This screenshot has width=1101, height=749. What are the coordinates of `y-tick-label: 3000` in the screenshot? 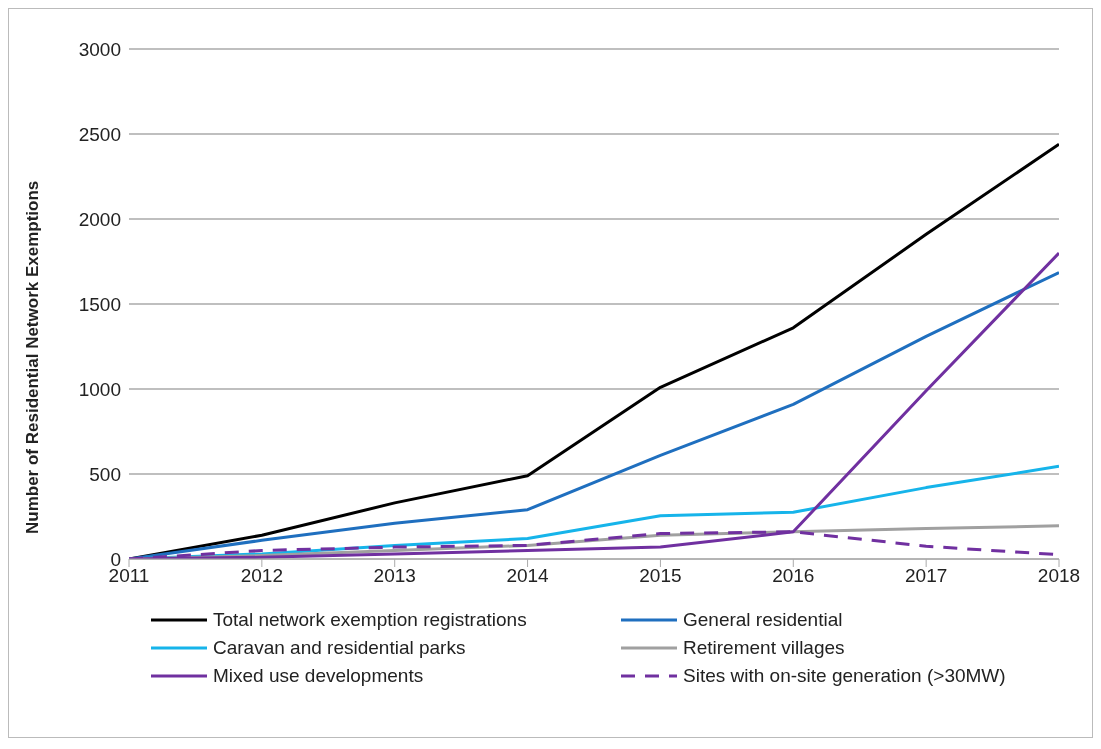 It's located at (99, 49).